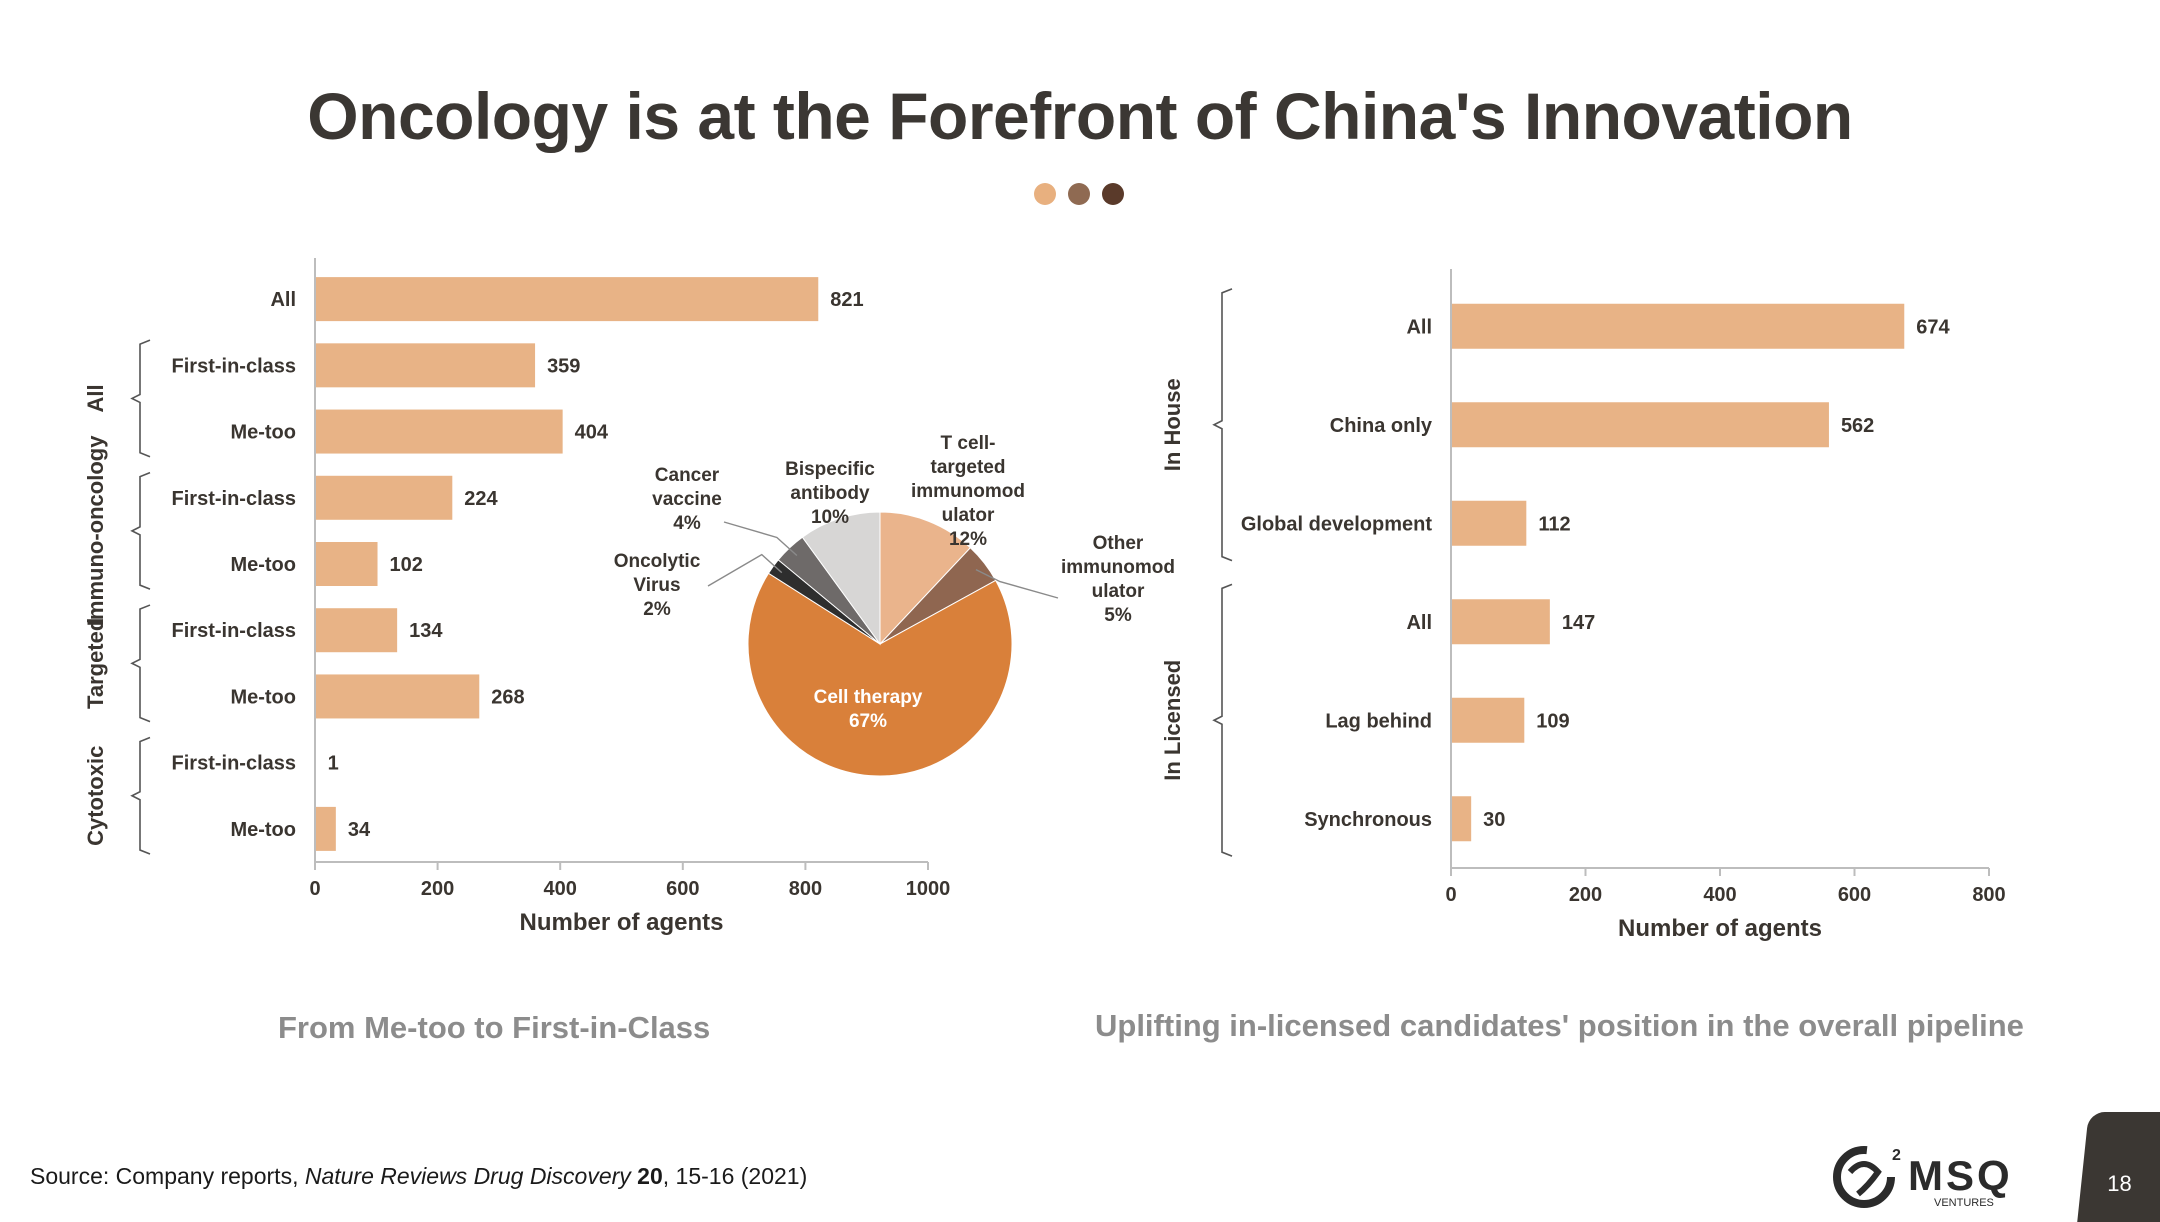  What do you see at coordinates (1896, 1155) in the screenshot?
I see `svg-text: 2` at bounding box center [1896, 1155].